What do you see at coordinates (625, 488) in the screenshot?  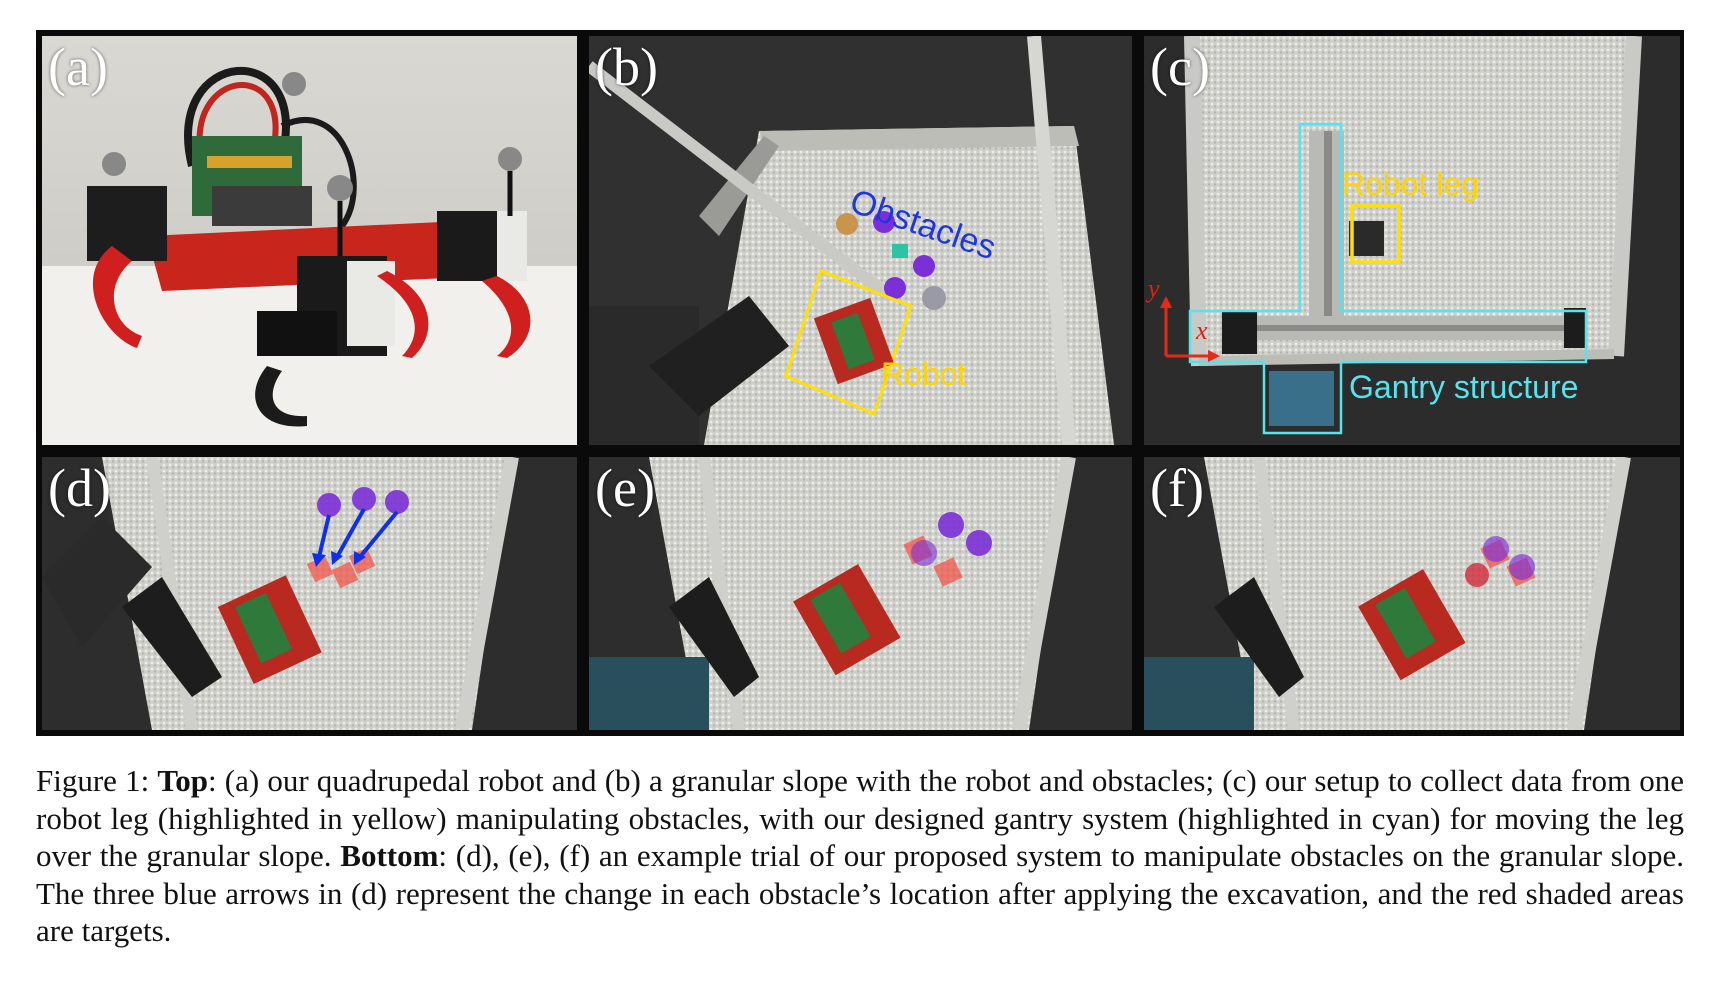 I see `panel-label-e: (e)` at bounding box center [625, 488].